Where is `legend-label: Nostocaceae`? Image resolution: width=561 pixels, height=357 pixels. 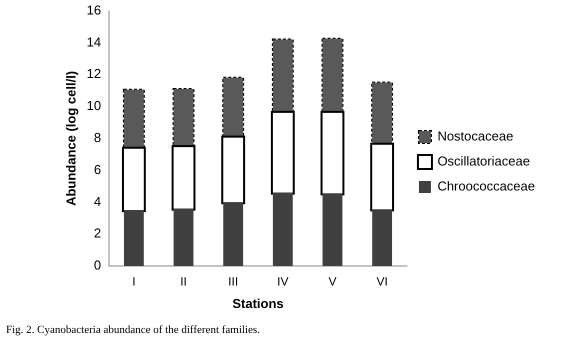 legend-label: Nostocaceae is located at coordinates (475, 136).